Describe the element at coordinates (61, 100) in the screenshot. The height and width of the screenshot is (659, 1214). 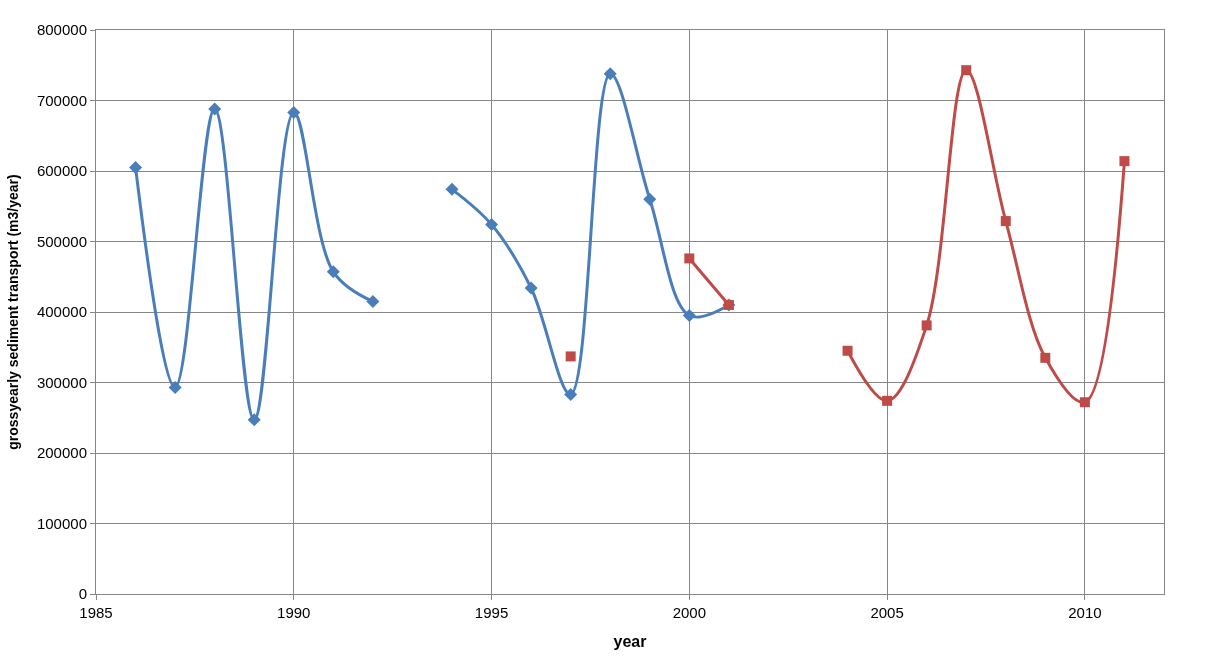
I see `y-tick-label: 700000` at that location.